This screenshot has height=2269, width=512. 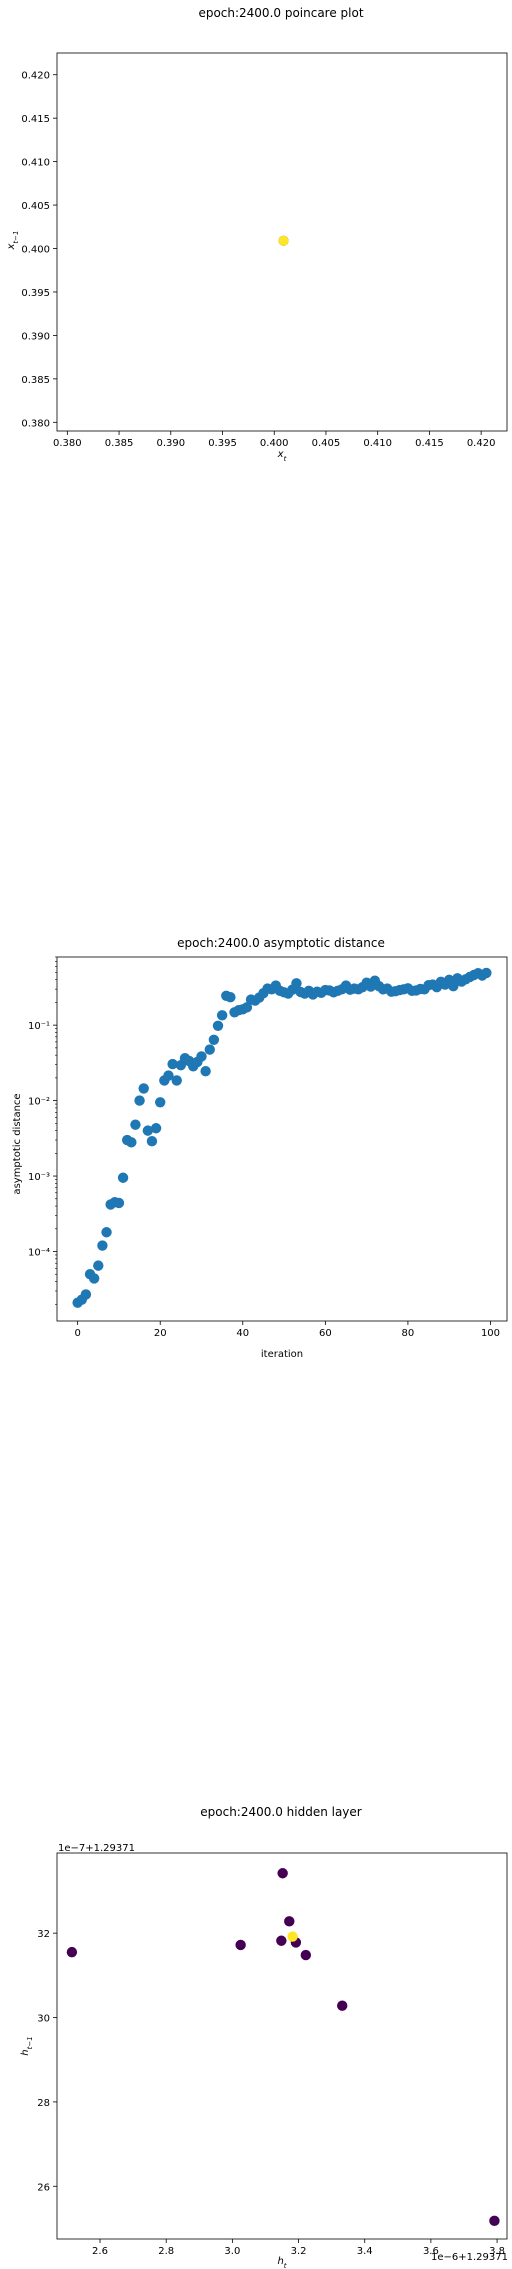 What do you see at coordinates (429, 443) in the screenshot?
I see `poincare-x-tick-label: 0.415` at bounding box center [429, 443].